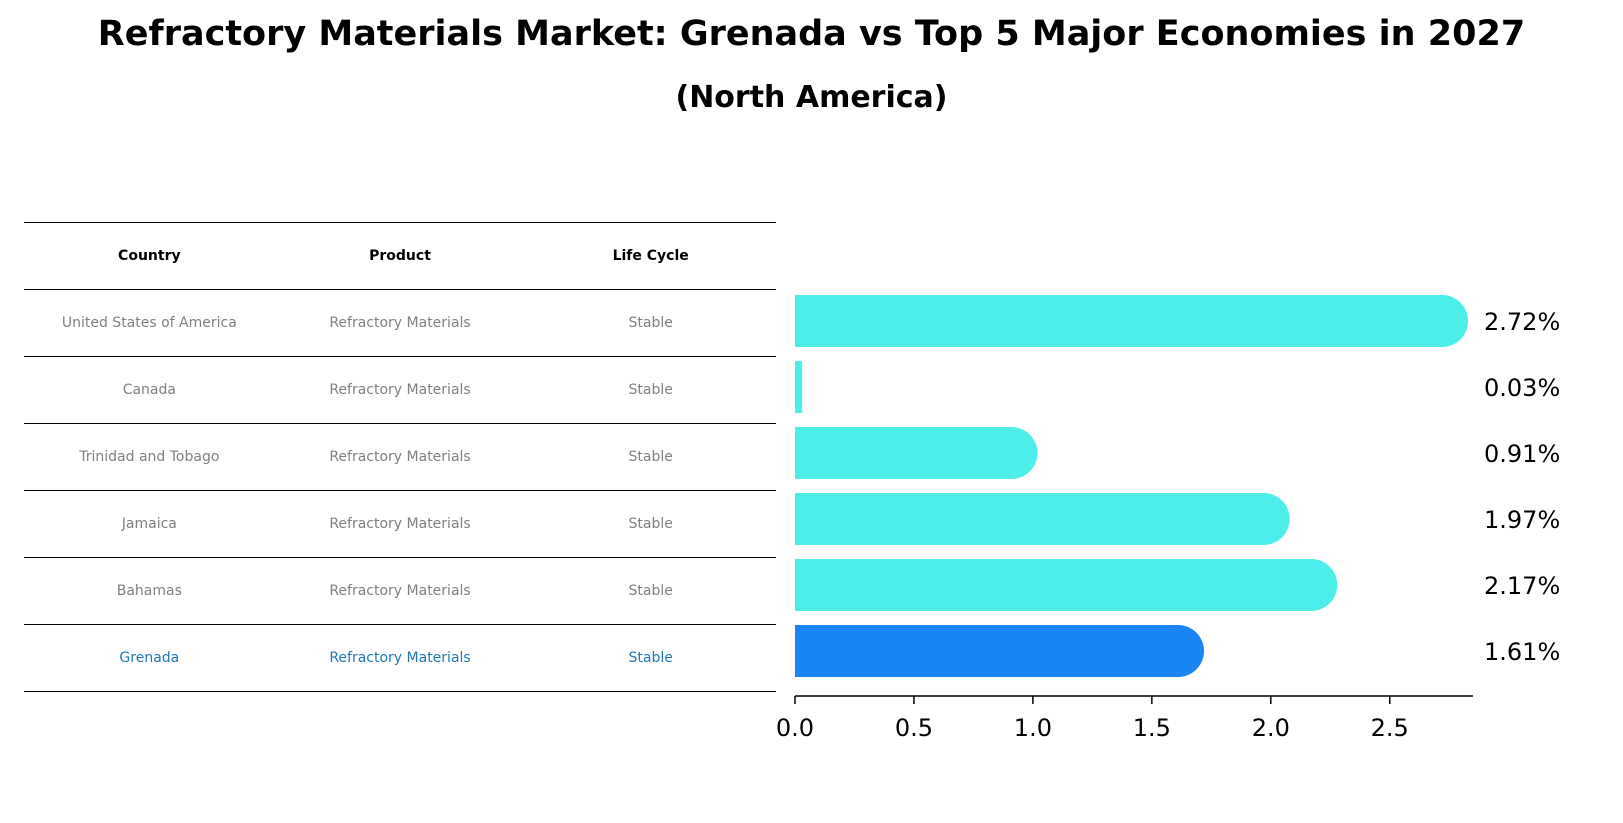  What do you see at coordinates (149, 457) in the screenshot?
I see `country-cell: Trinidad and Tobago` at bounding box center [149, 457].